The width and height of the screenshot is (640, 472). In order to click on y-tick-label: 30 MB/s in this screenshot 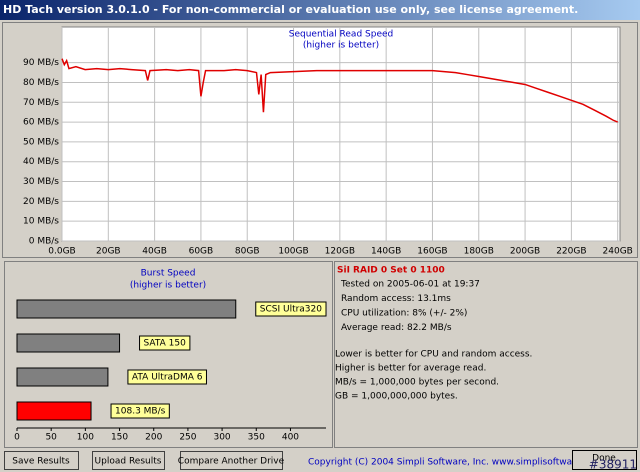, I will do `click(41, 182)`.